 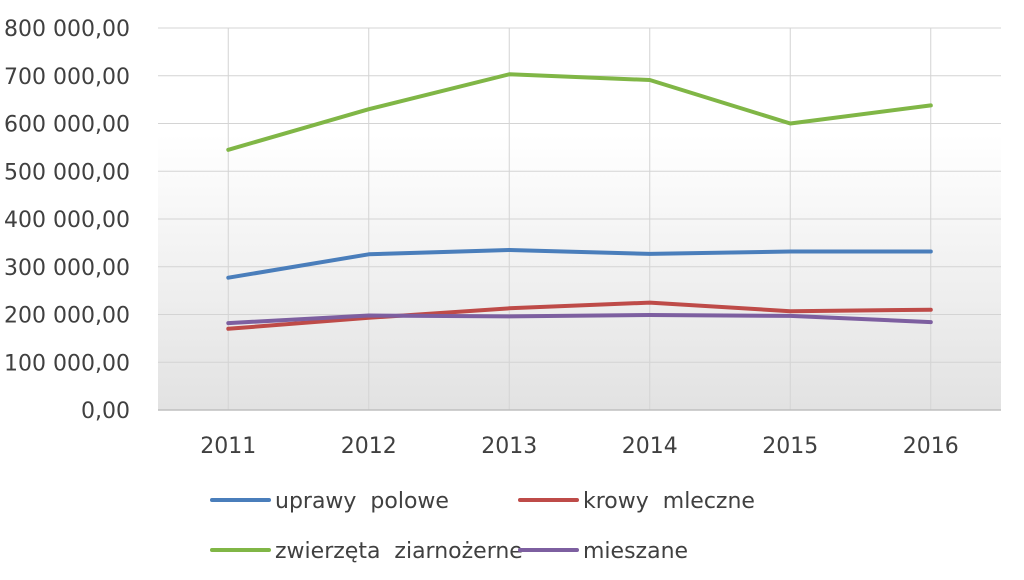 What do you see at coordinates (67, 268) in the screenshot?
I see `y-tick-label: 300 000,00` at bounding box center [67, 268].